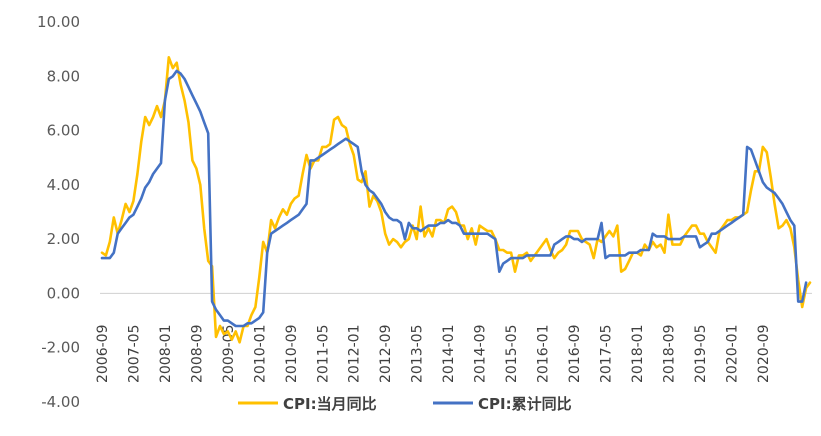 The height and width of the screenshot is (436, 821). I want to click on x-tick-label: 2013-05, so click(418, 354).